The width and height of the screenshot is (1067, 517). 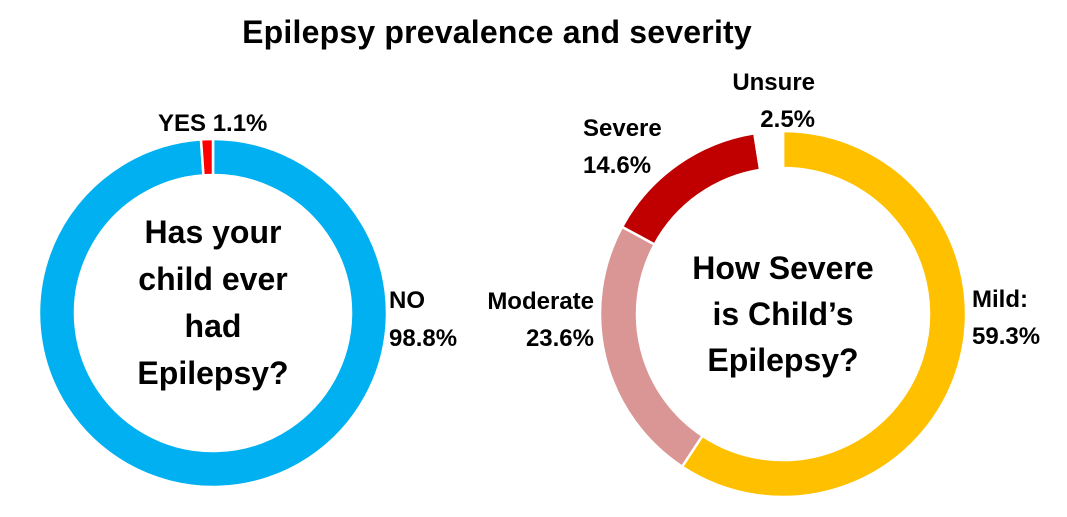 I want to click on donut-center-text: Has your child ever had Epilepsy?, so click(x=212, y=302).